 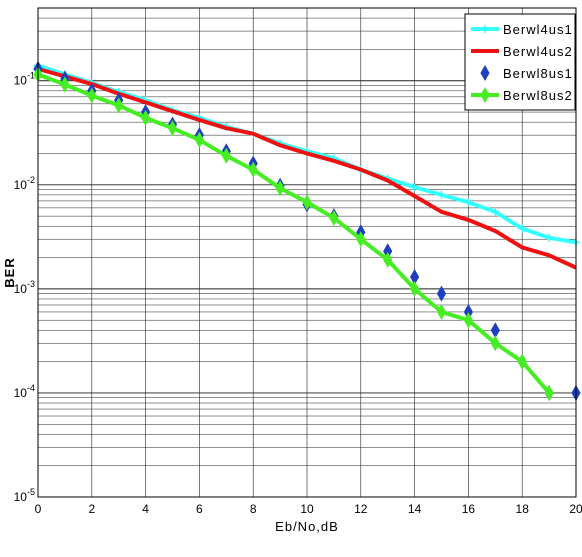 I want to click on legend: Berwl4us1 Berwl4us2 Berwl8us1 Berwl8us2, so click(x=520, y=62).